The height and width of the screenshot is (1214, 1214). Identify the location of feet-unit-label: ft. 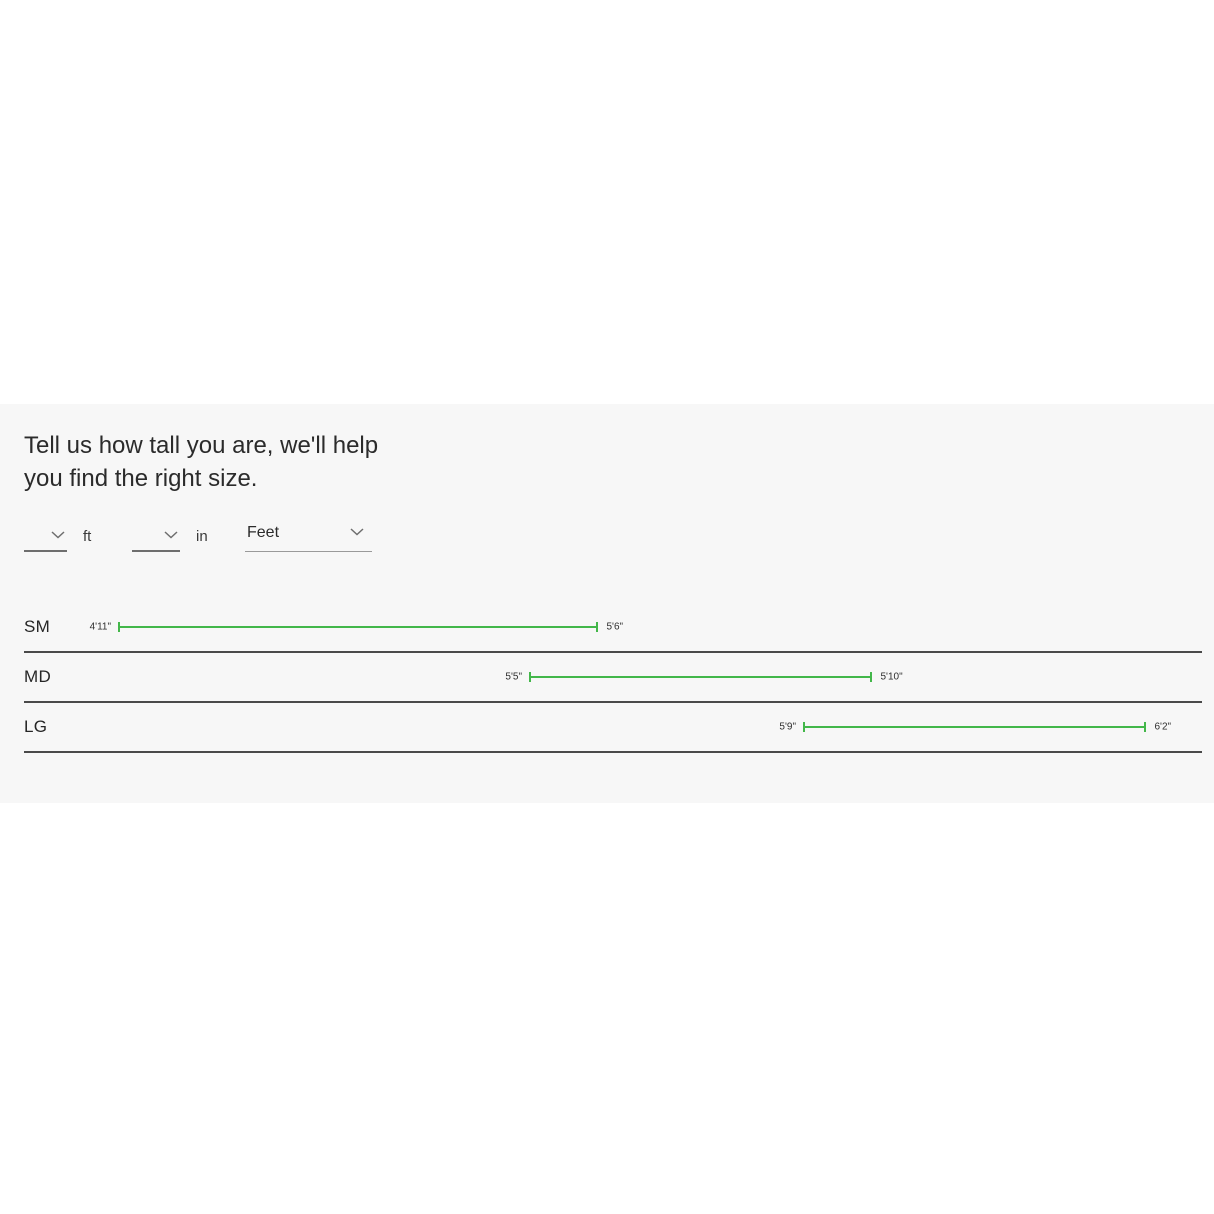
(87, 536).